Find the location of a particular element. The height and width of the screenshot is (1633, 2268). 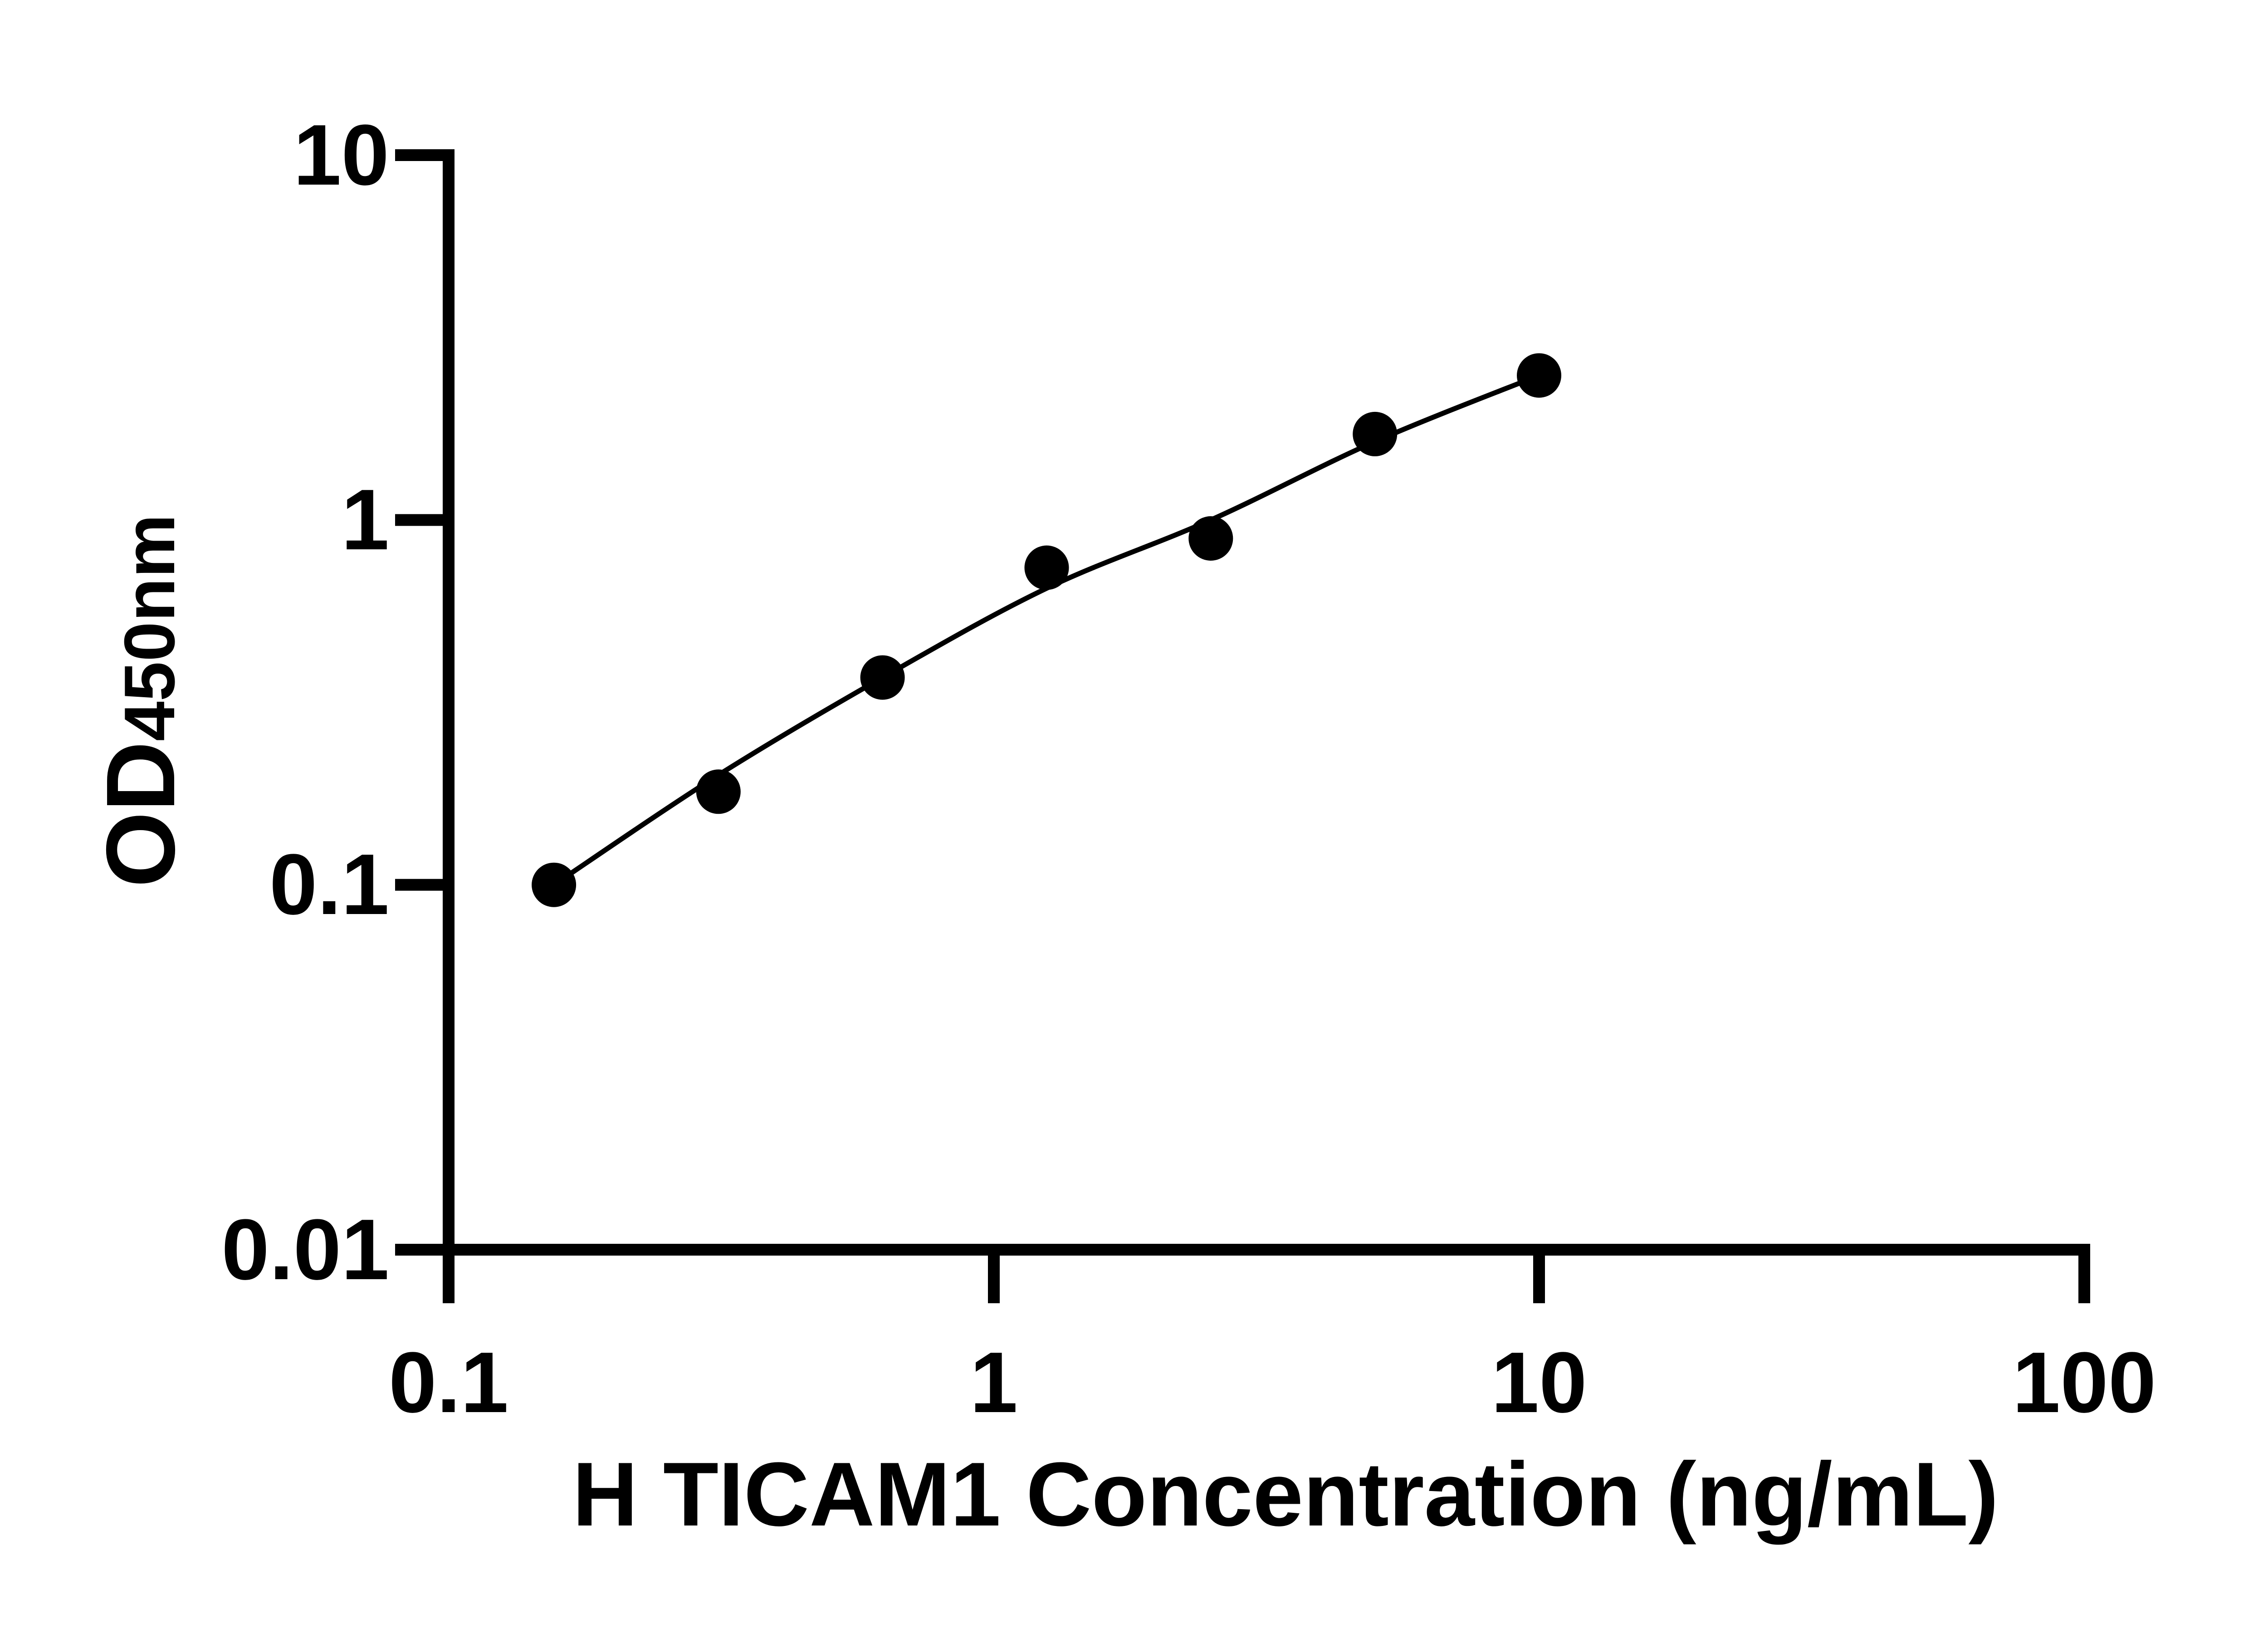

x-tick-label-100: 100 is located at coordinates (2084, 1383).